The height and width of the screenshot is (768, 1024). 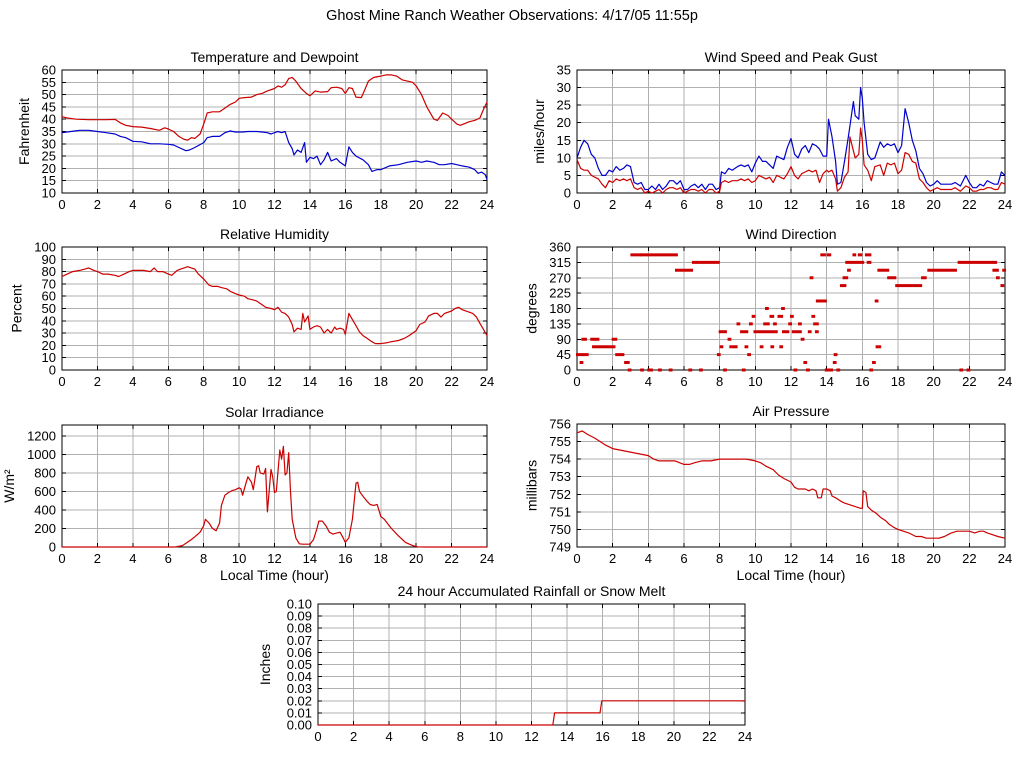 What do you see at coordinates (560, 262) in the screenshot?
I see `y-tick-label: 315` at bounding box center [560, 262].